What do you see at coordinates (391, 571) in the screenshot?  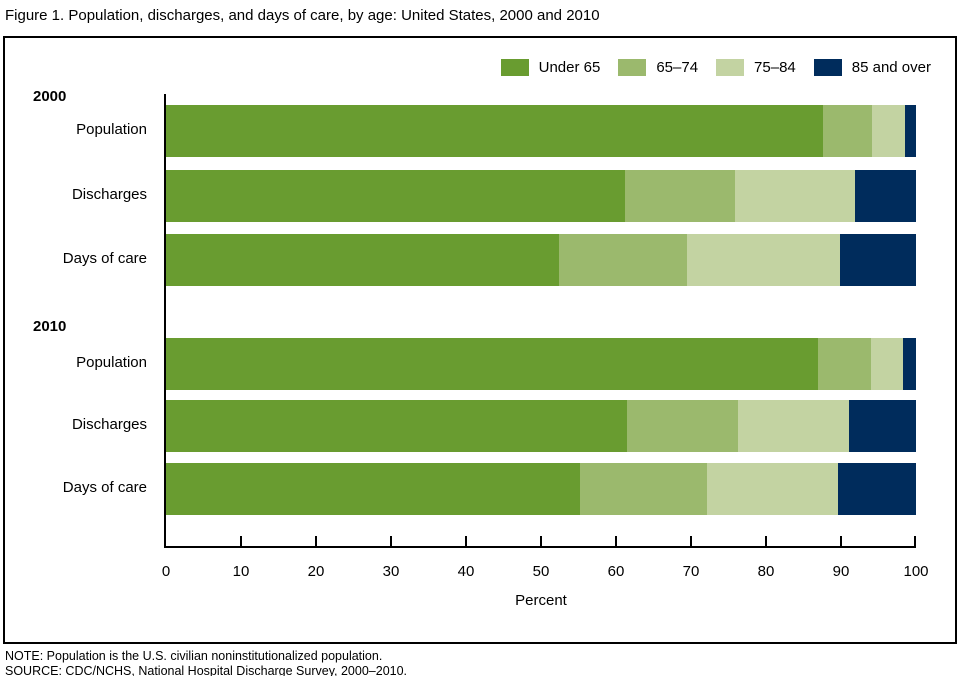 I see `x-axis-tick-label-30: 30` at bounding box center [391, 571].